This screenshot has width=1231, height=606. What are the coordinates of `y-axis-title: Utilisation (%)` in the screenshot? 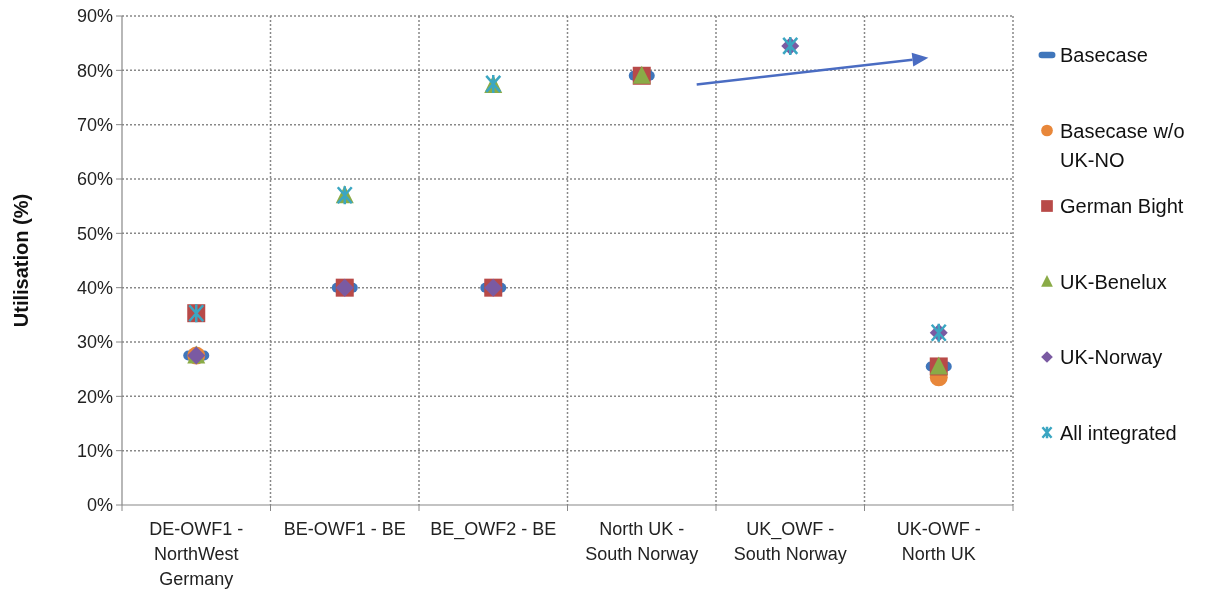 It's located at (21, 260).